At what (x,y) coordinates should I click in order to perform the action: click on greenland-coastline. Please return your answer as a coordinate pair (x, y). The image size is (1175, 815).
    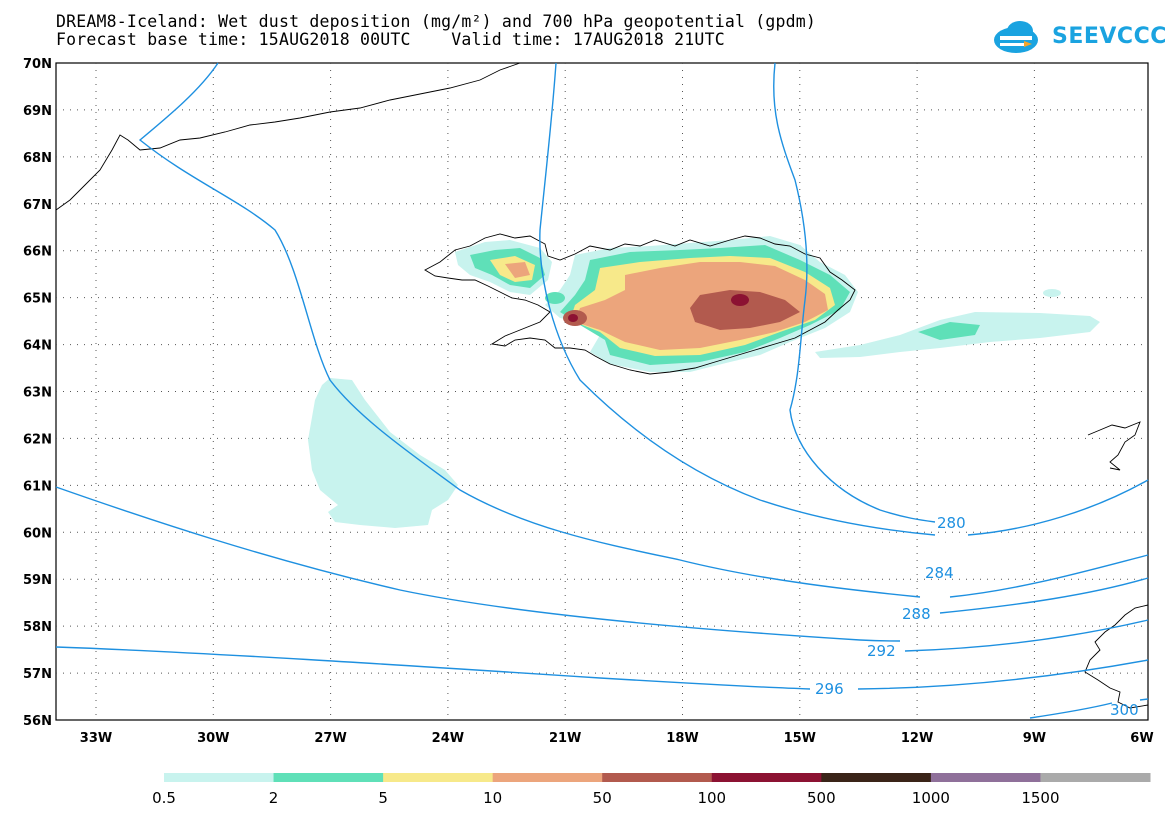
    Looking at the image, I should click on (288, 136).